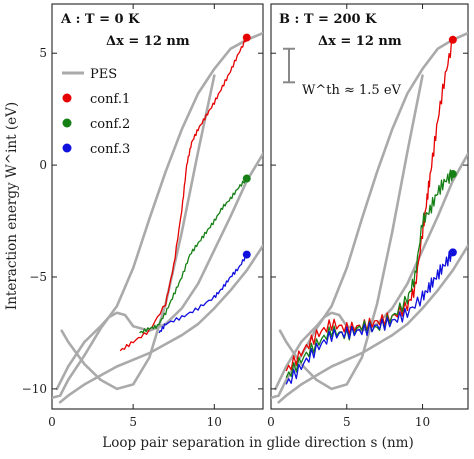 The image size is (474, 459). I want to click on conf1-end-marker-panel-b, so click(452, 39).